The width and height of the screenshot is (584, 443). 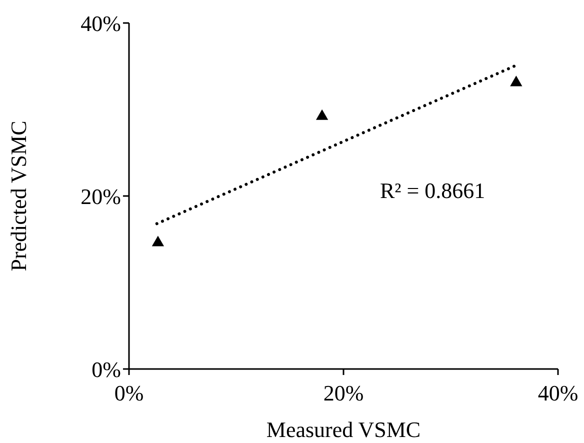 I want to click on x-tick-label: 40%, so click(x=558, y=393).